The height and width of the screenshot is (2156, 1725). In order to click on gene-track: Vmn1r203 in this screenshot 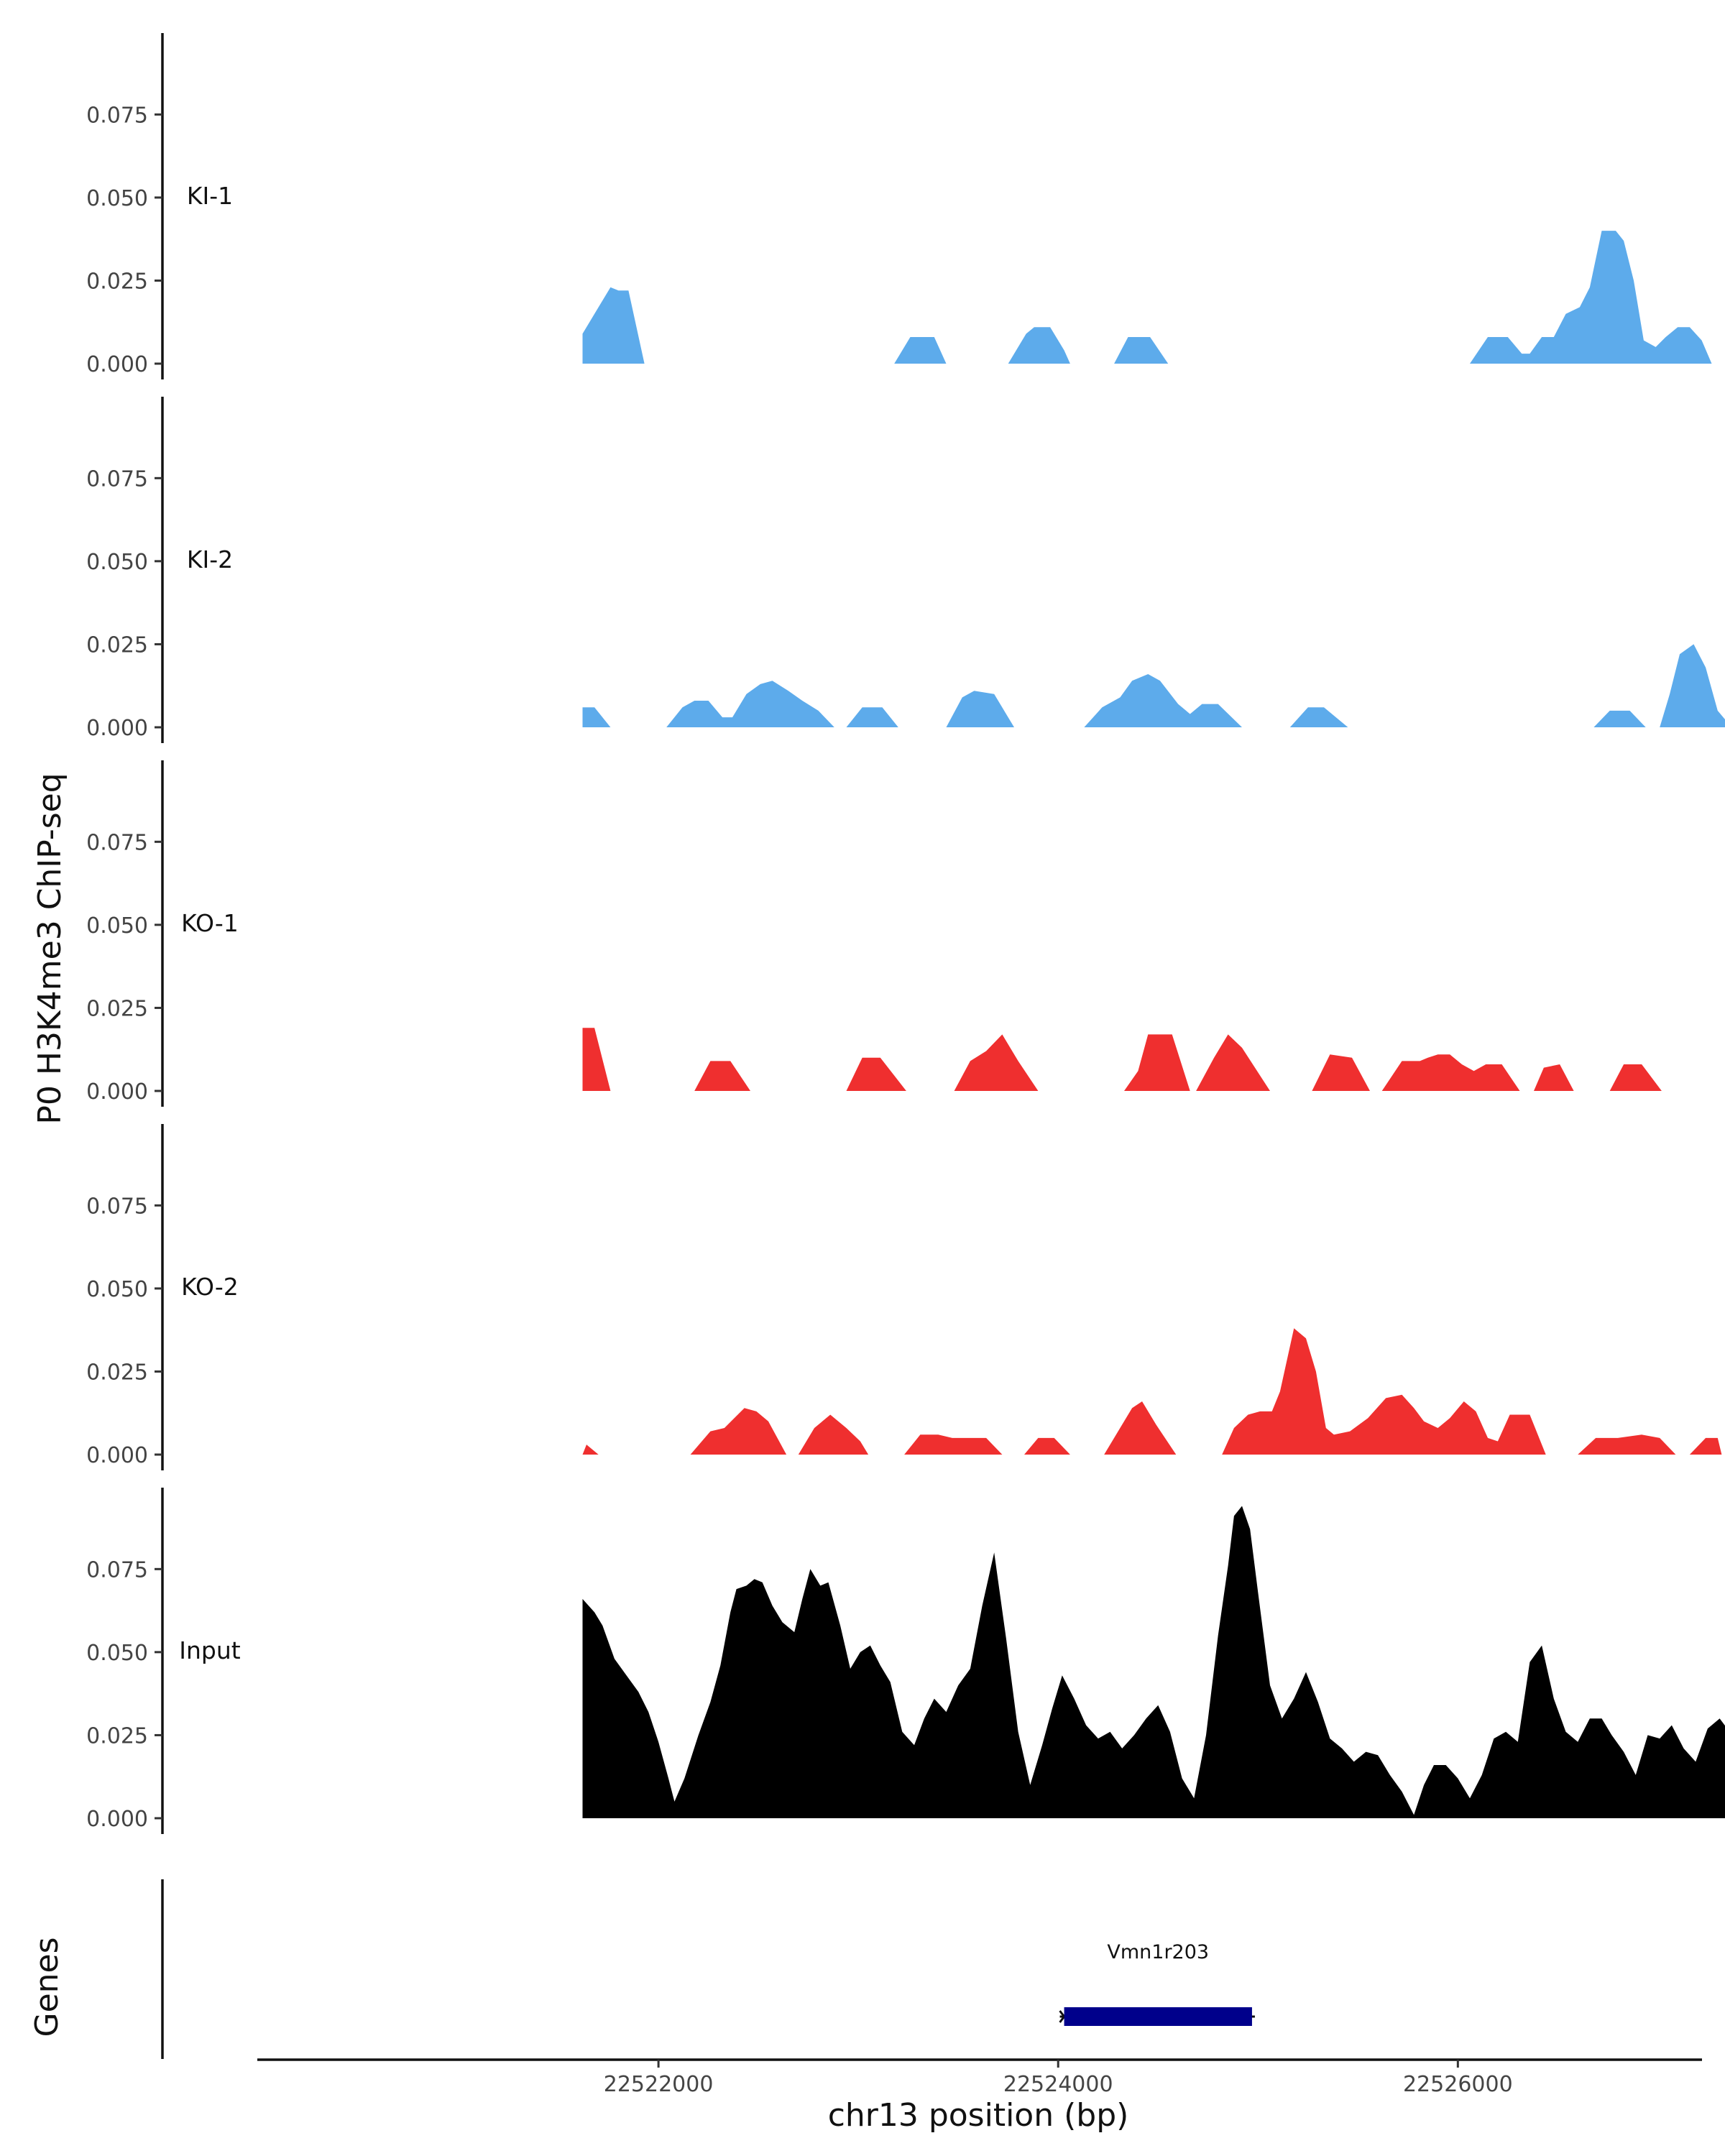, I will do `click(708, 1969)`.